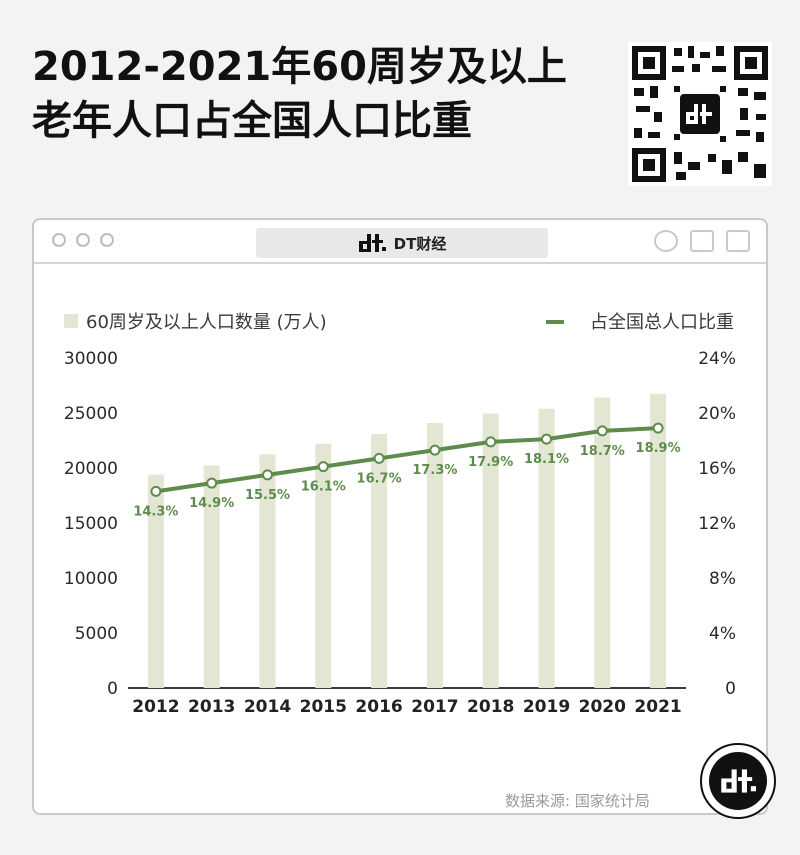 The image size is (800, 855). Describe the element at coordinates (602, 707) in the screenshot. I see `x-tick-label: 2020` at that location.